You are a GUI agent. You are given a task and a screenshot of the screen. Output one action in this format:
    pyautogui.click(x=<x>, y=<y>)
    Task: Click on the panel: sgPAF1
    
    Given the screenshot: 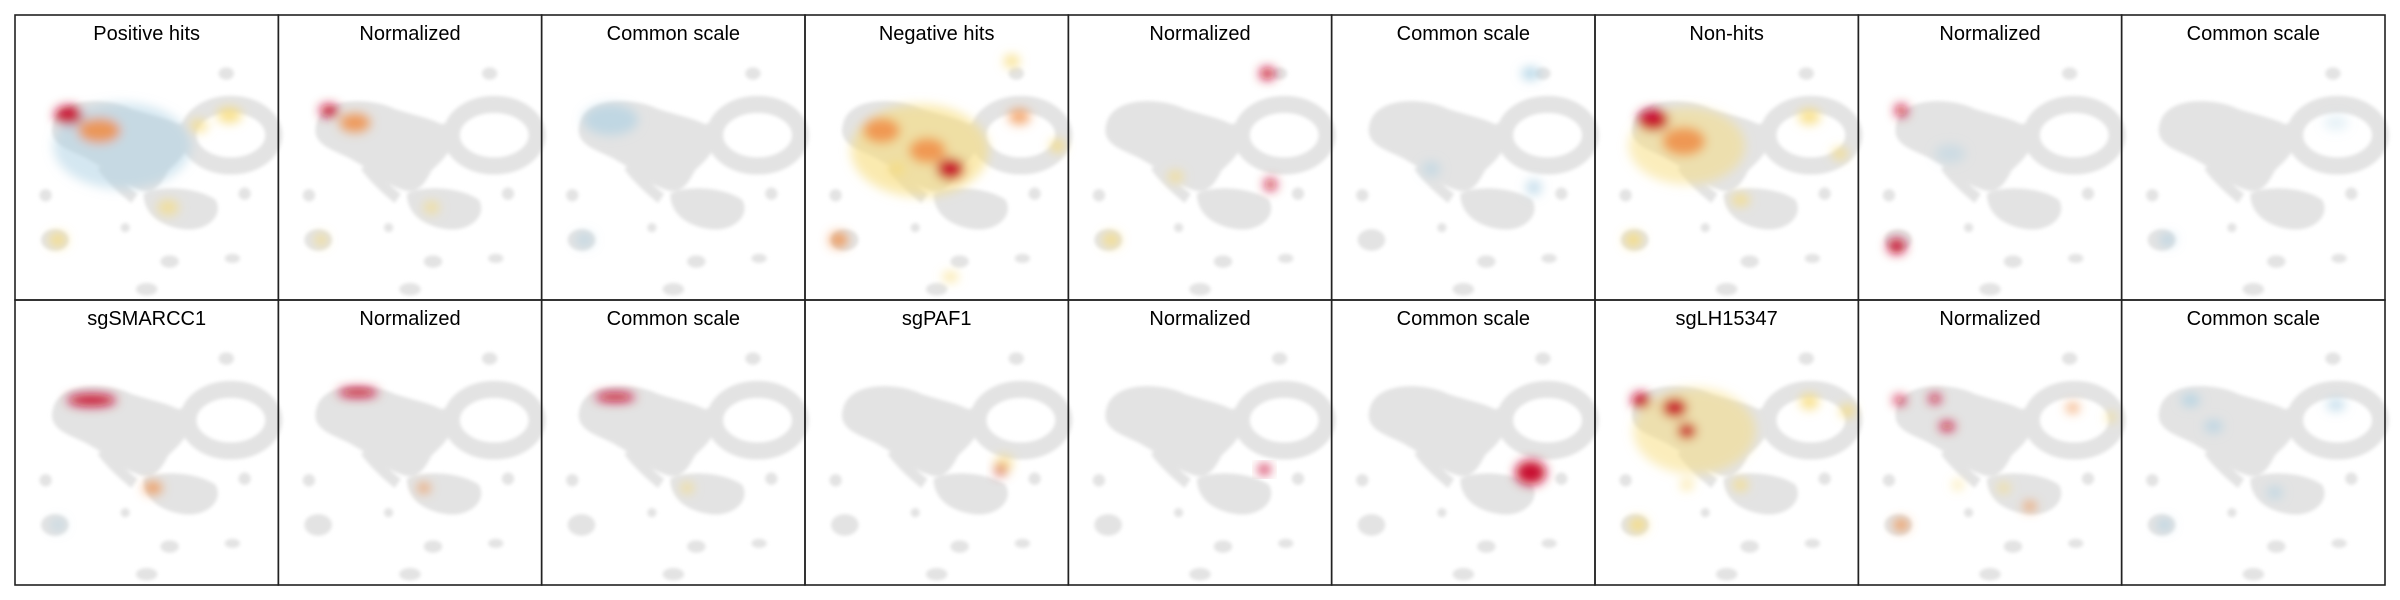 What is the action you would take?
    pyautogui.click(x=936, y=442)
    